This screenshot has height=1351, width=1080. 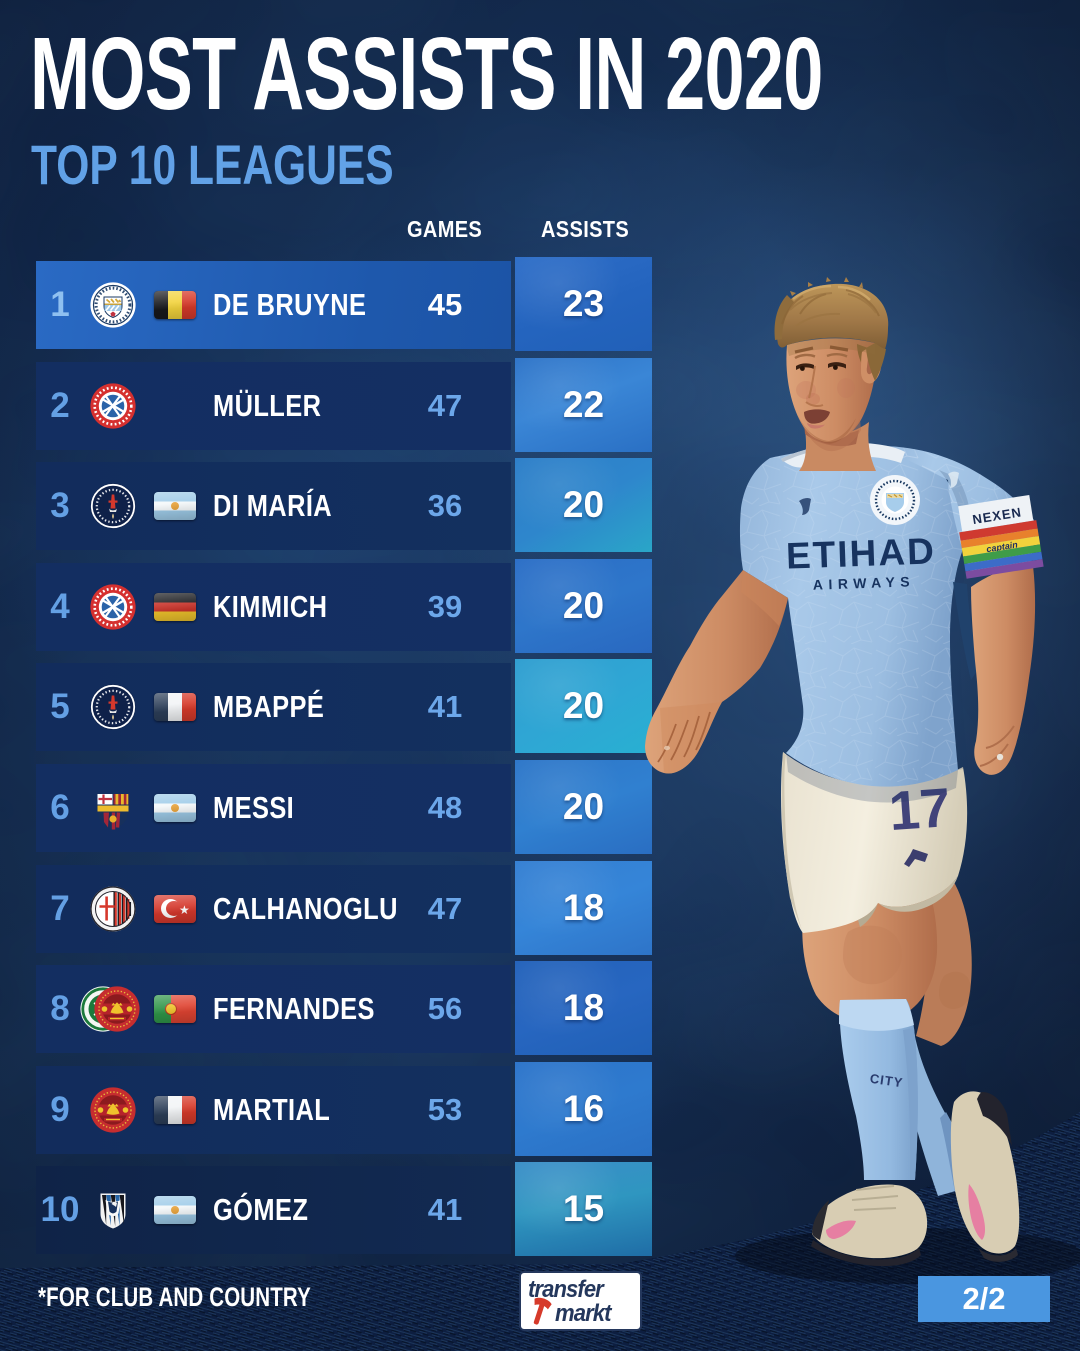 I want to click on svg-text: AIRWAYS, so click(x=864, y=583).